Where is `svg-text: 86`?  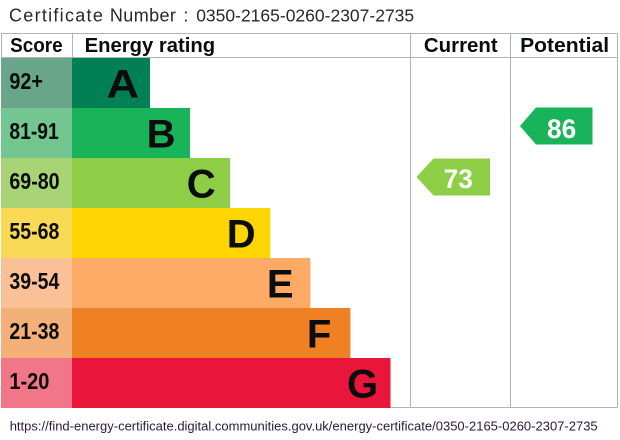 svg-text: 86 is located at coordinates (561, 129).